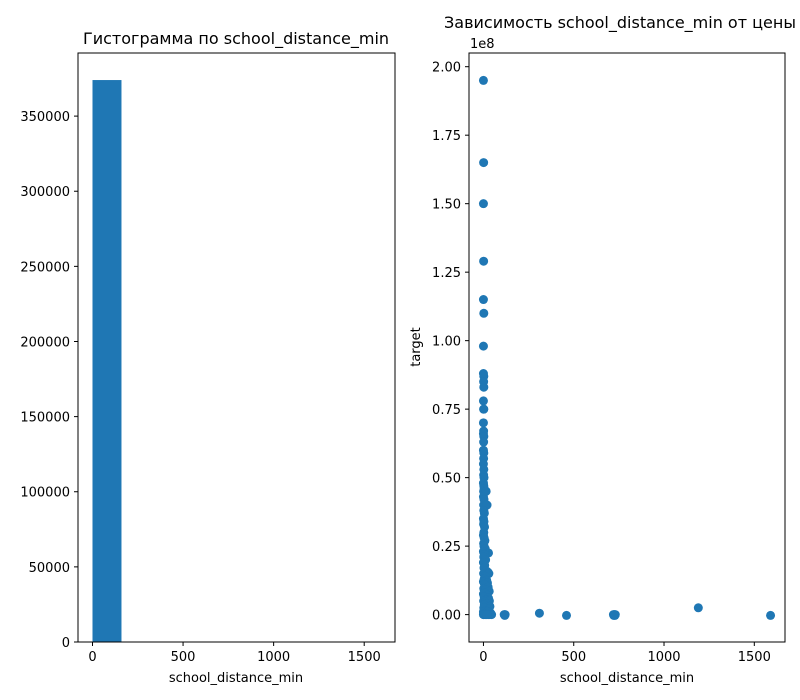 The width and height of the screenshot is (800, 700). Describe the element at coordinates (446, 479) in the screenshot. I see `scatter-y-tick-label: 0.50` at that location.